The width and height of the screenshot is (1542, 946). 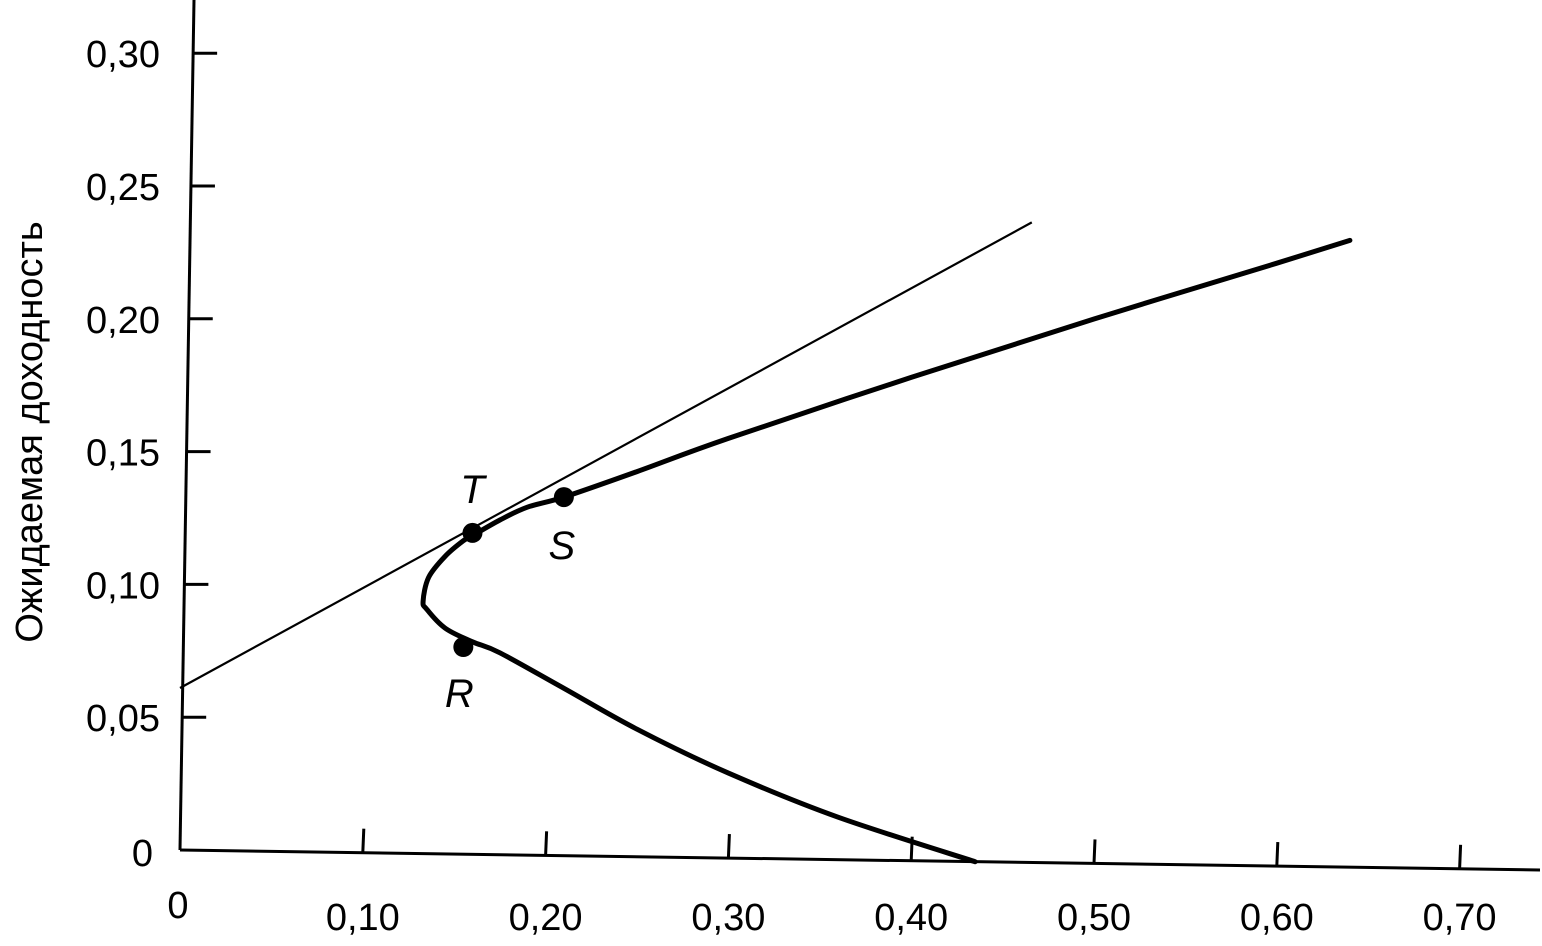 What do you see at coordinates (363, 918) in the screenshot?
I see `x-tick-label: 0,10` at bounding box center [363, 918].